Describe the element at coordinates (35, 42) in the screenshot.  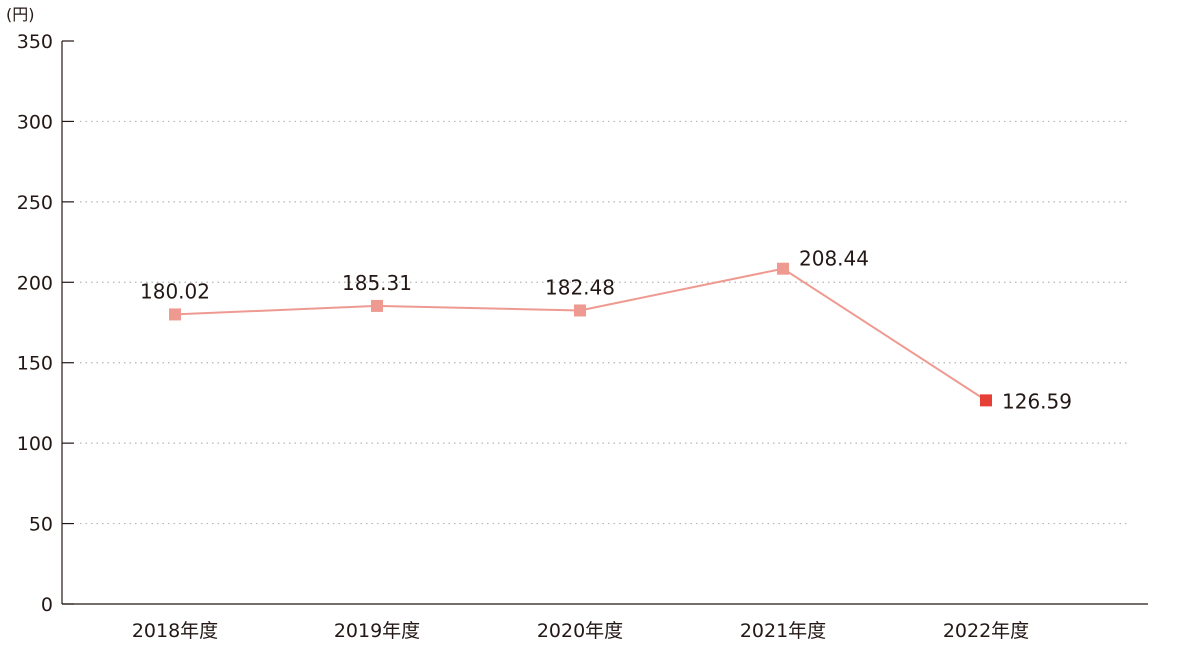
I see `y-tick-label: 350` at that location.